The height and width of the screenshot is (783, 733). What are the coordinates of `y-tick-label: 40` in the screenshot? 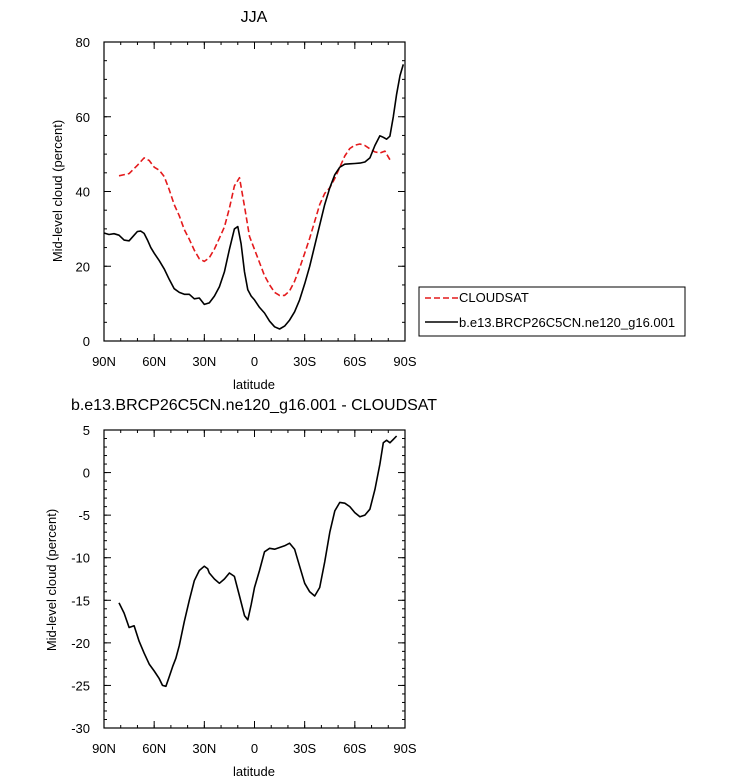 It's located at (83, 192).